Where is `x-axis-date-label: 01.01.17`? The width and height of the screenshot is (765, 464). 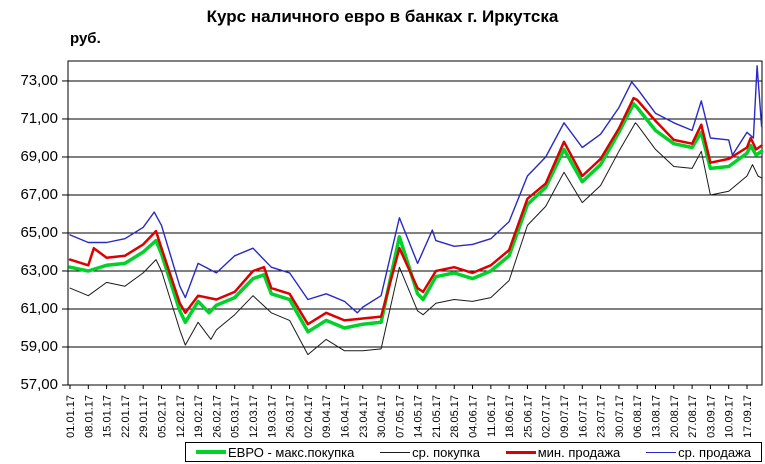 x-axis-date-label: 01.01.17 is located at coordinates (71, 416).